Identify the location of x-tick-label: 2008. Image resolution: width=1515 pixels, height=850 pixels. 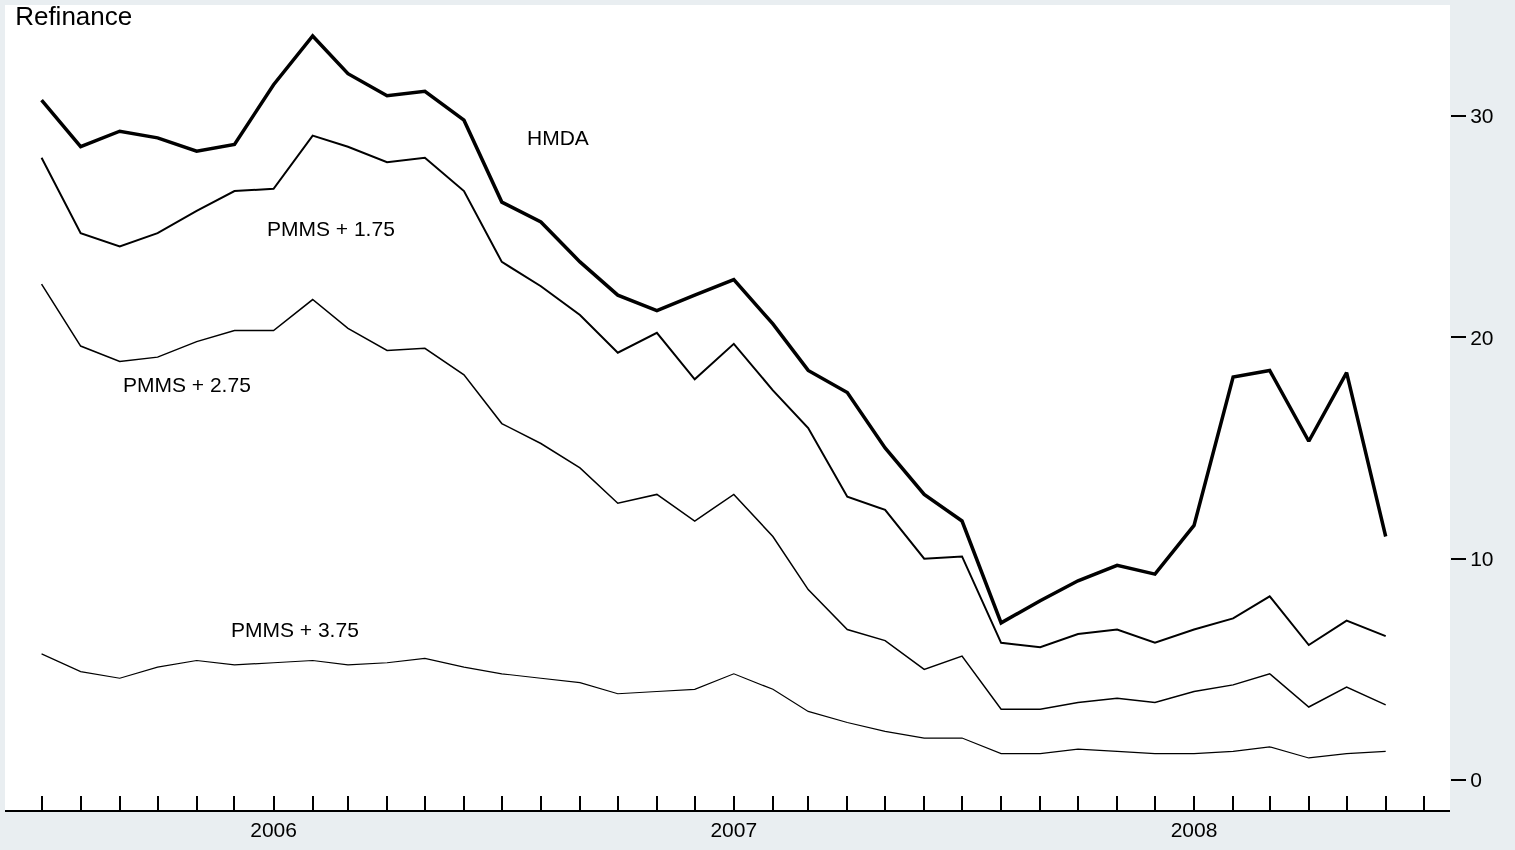
(1194, 830).